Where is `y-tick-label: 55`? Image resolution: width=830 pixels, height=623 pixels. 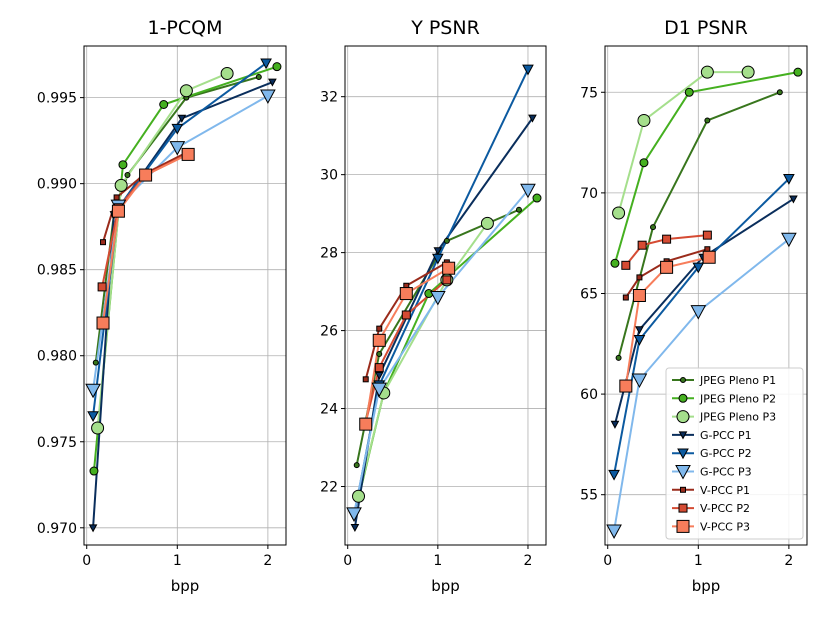
y-tick-label: 55 is located at coordinates (589, 496).